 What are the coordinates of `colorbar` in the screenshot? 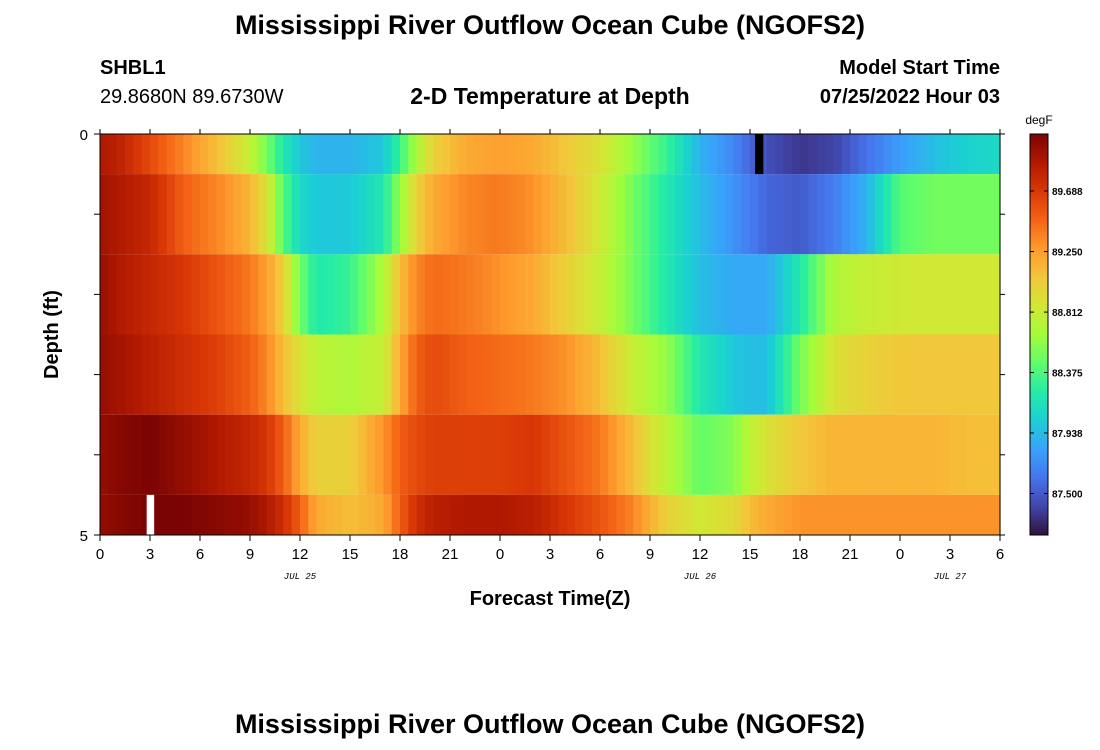 It's located at (1039, 334).